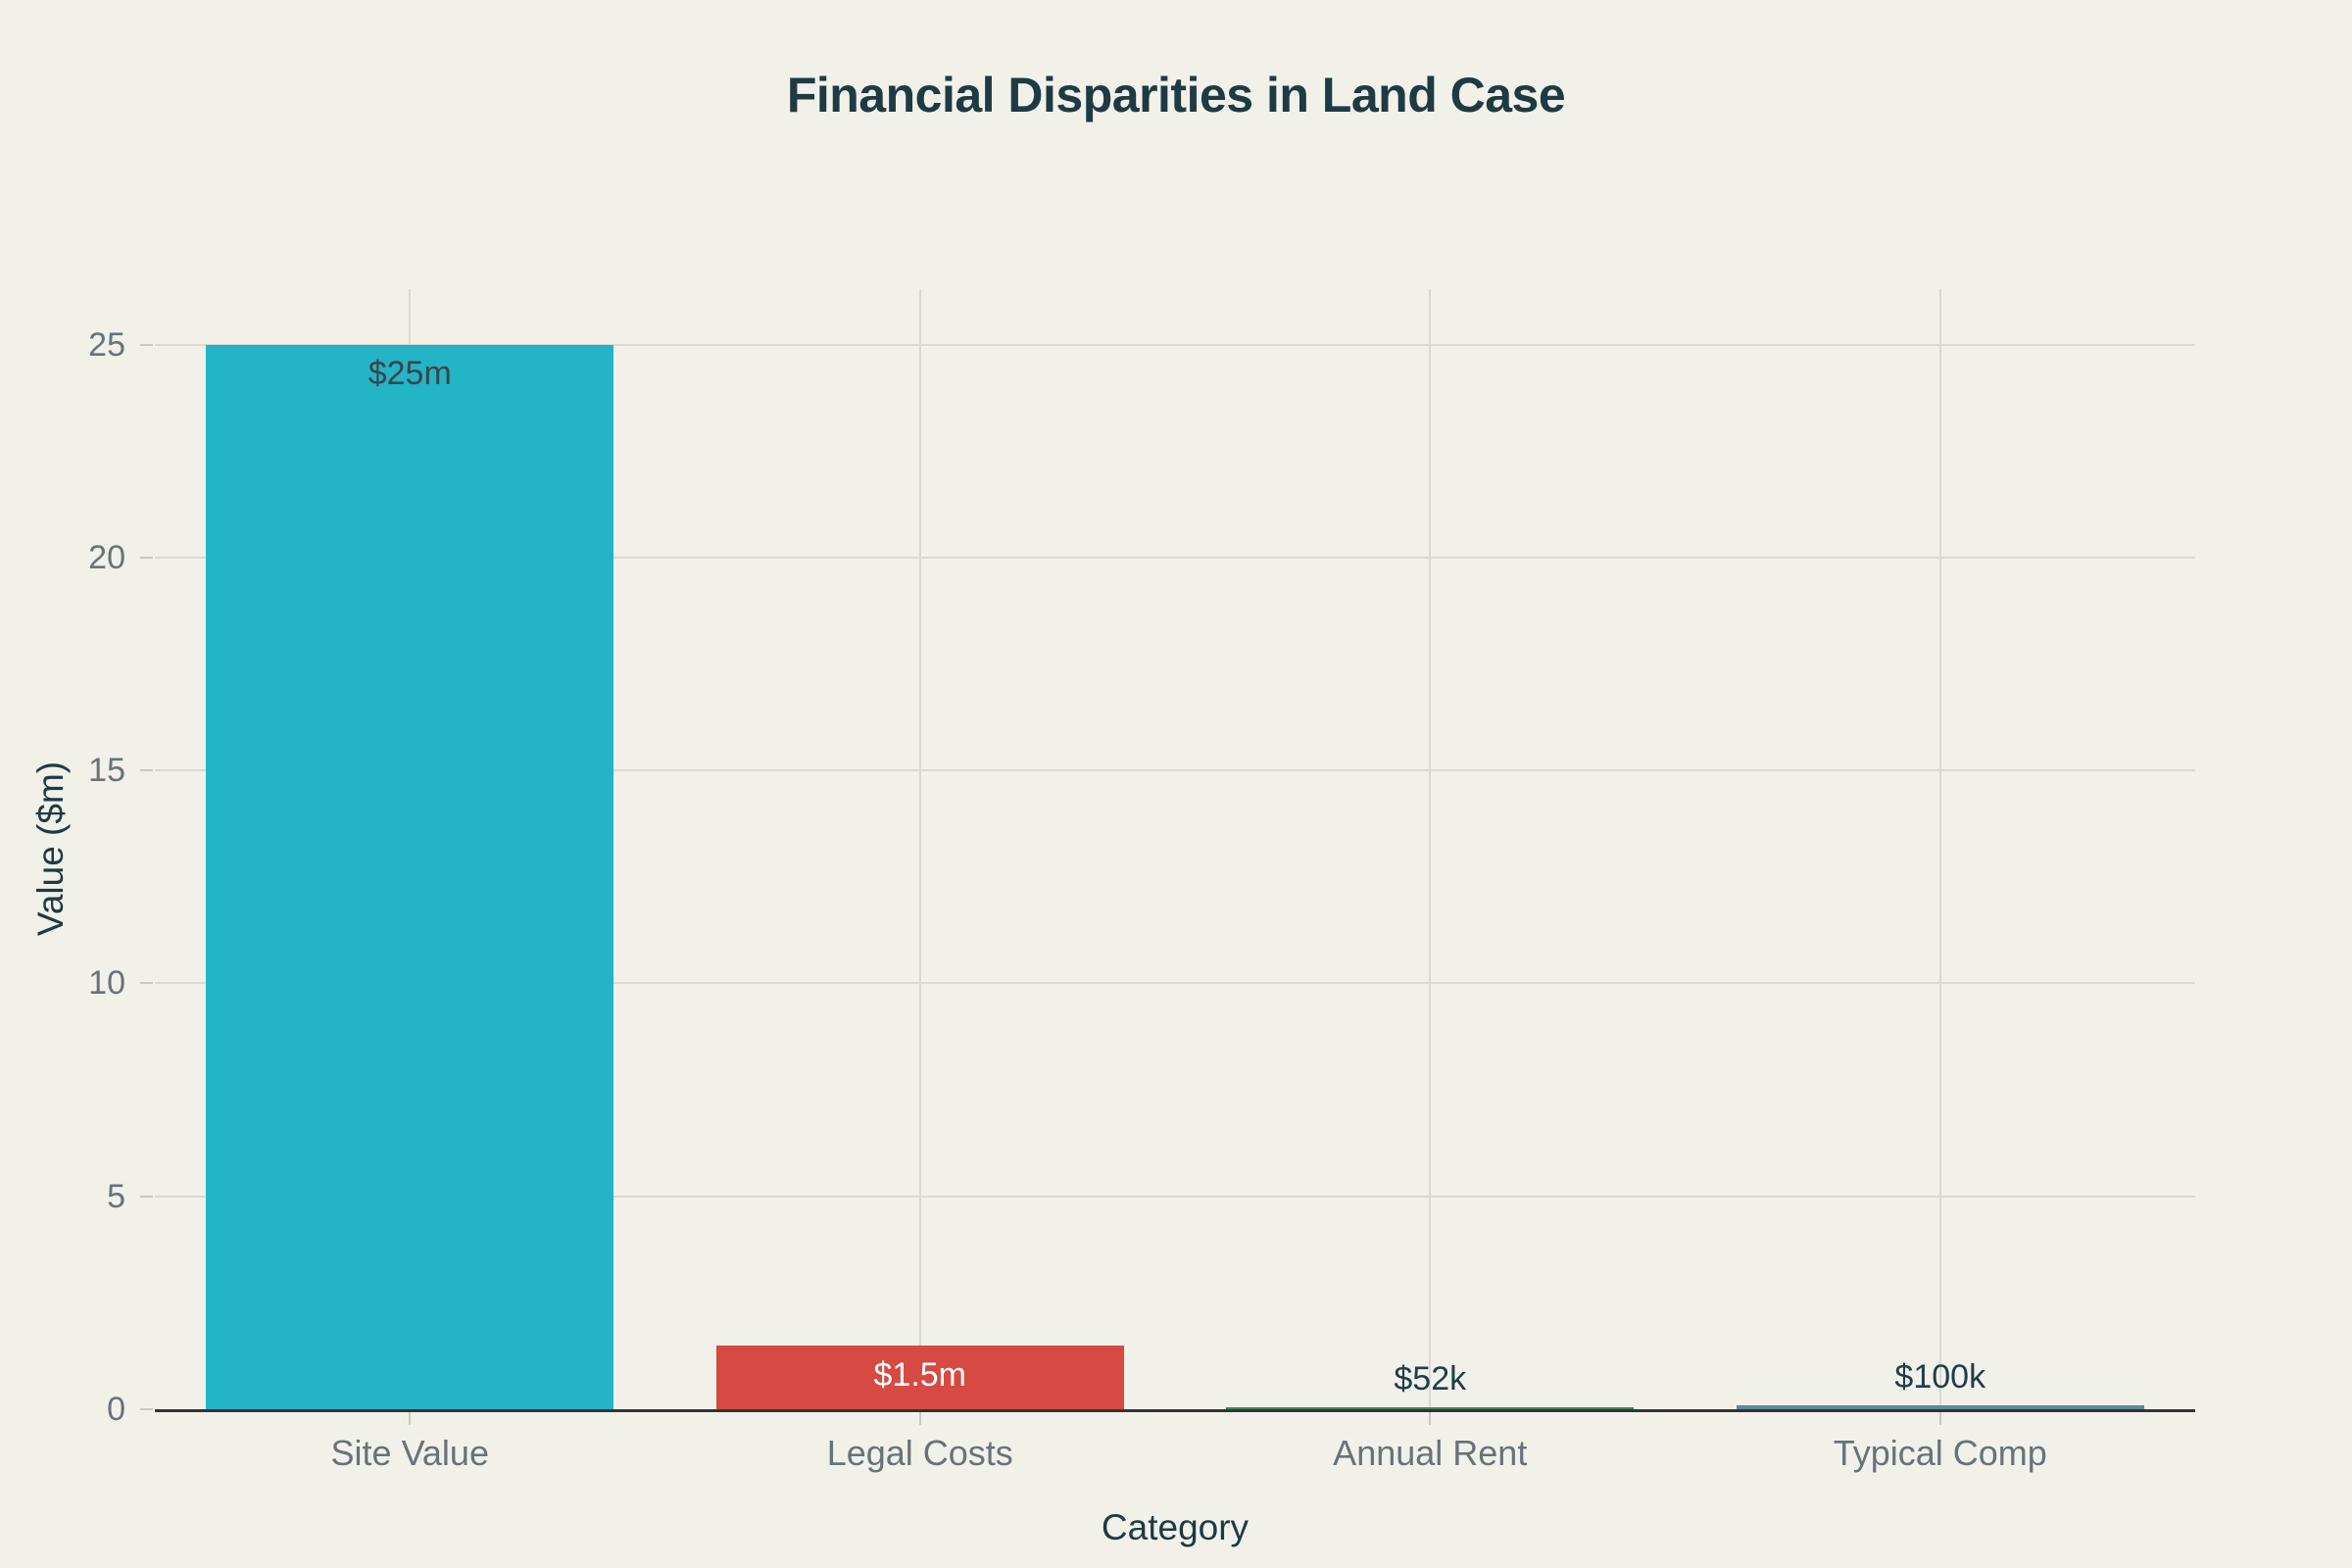 The image size is (2352, 1568). What do you see at coordinates (1176, 95) in the screenshot?
I see `chart-title: Financial Disparities in Land Case` at bounding box center [1176, 95].